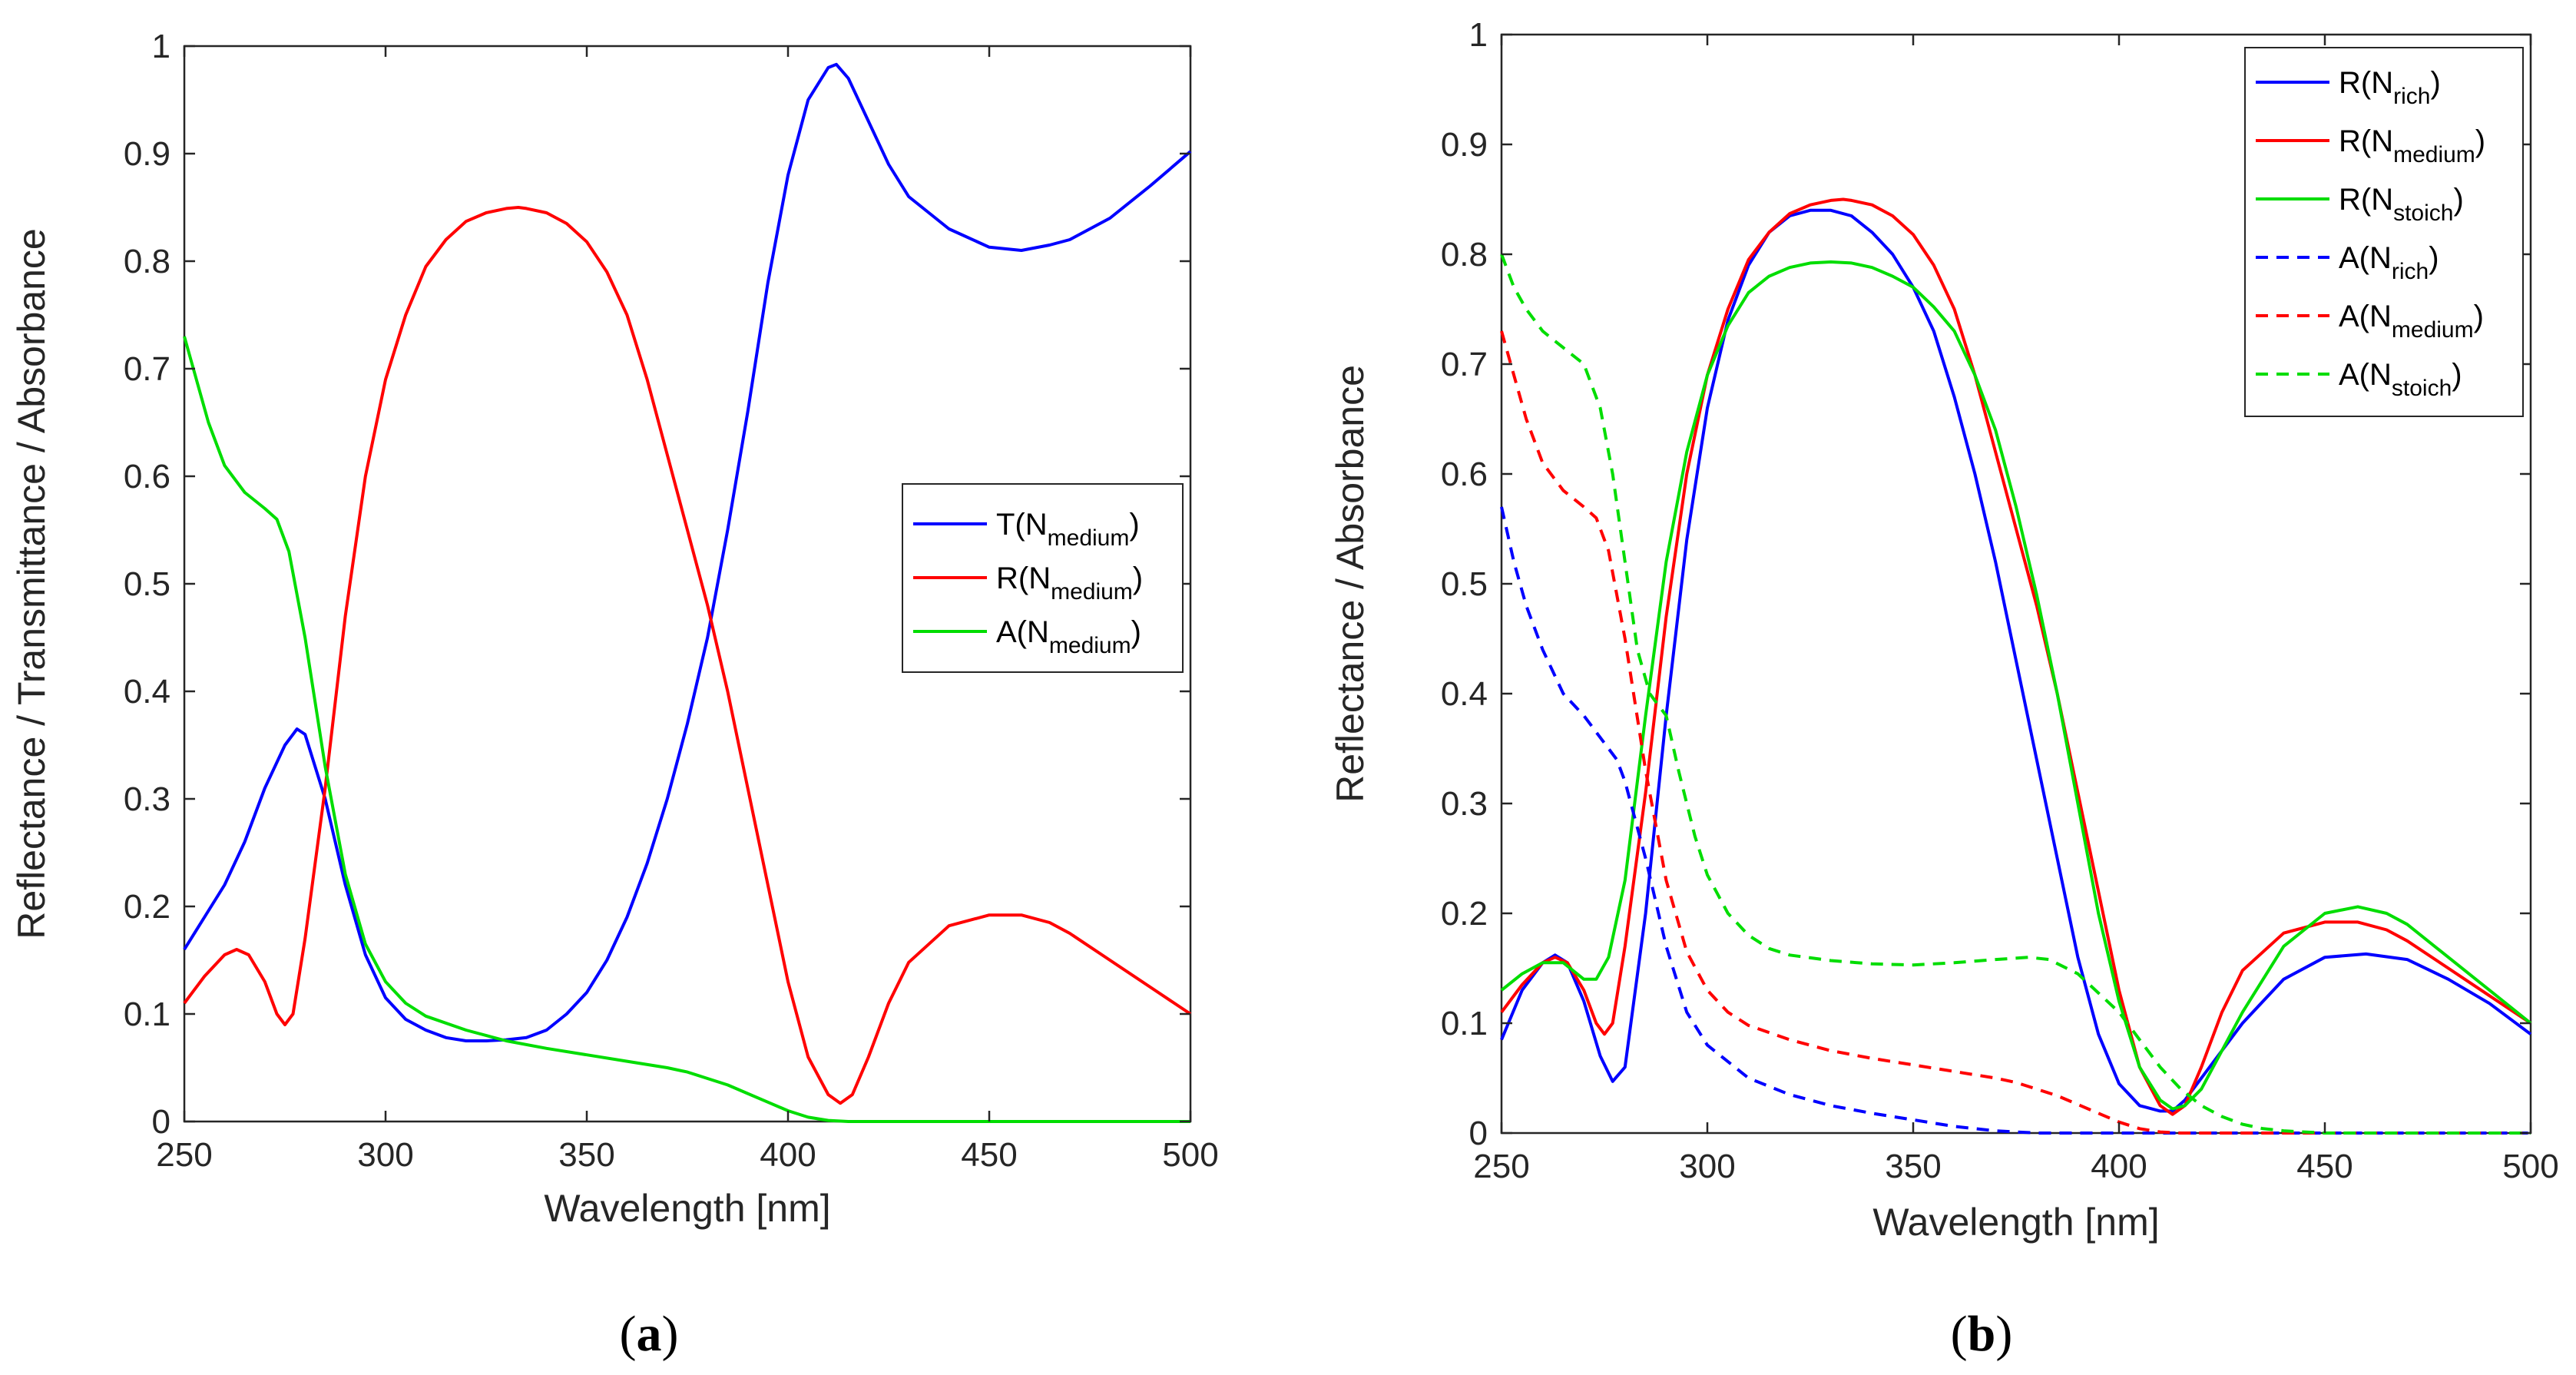 Image resolution: width=2576 pixels, height=1375 pixels. Describe the element at coordinates (687, 1208) in the screenshot. I see `x-axis-label-a: Wavelength [nm]` at that location.